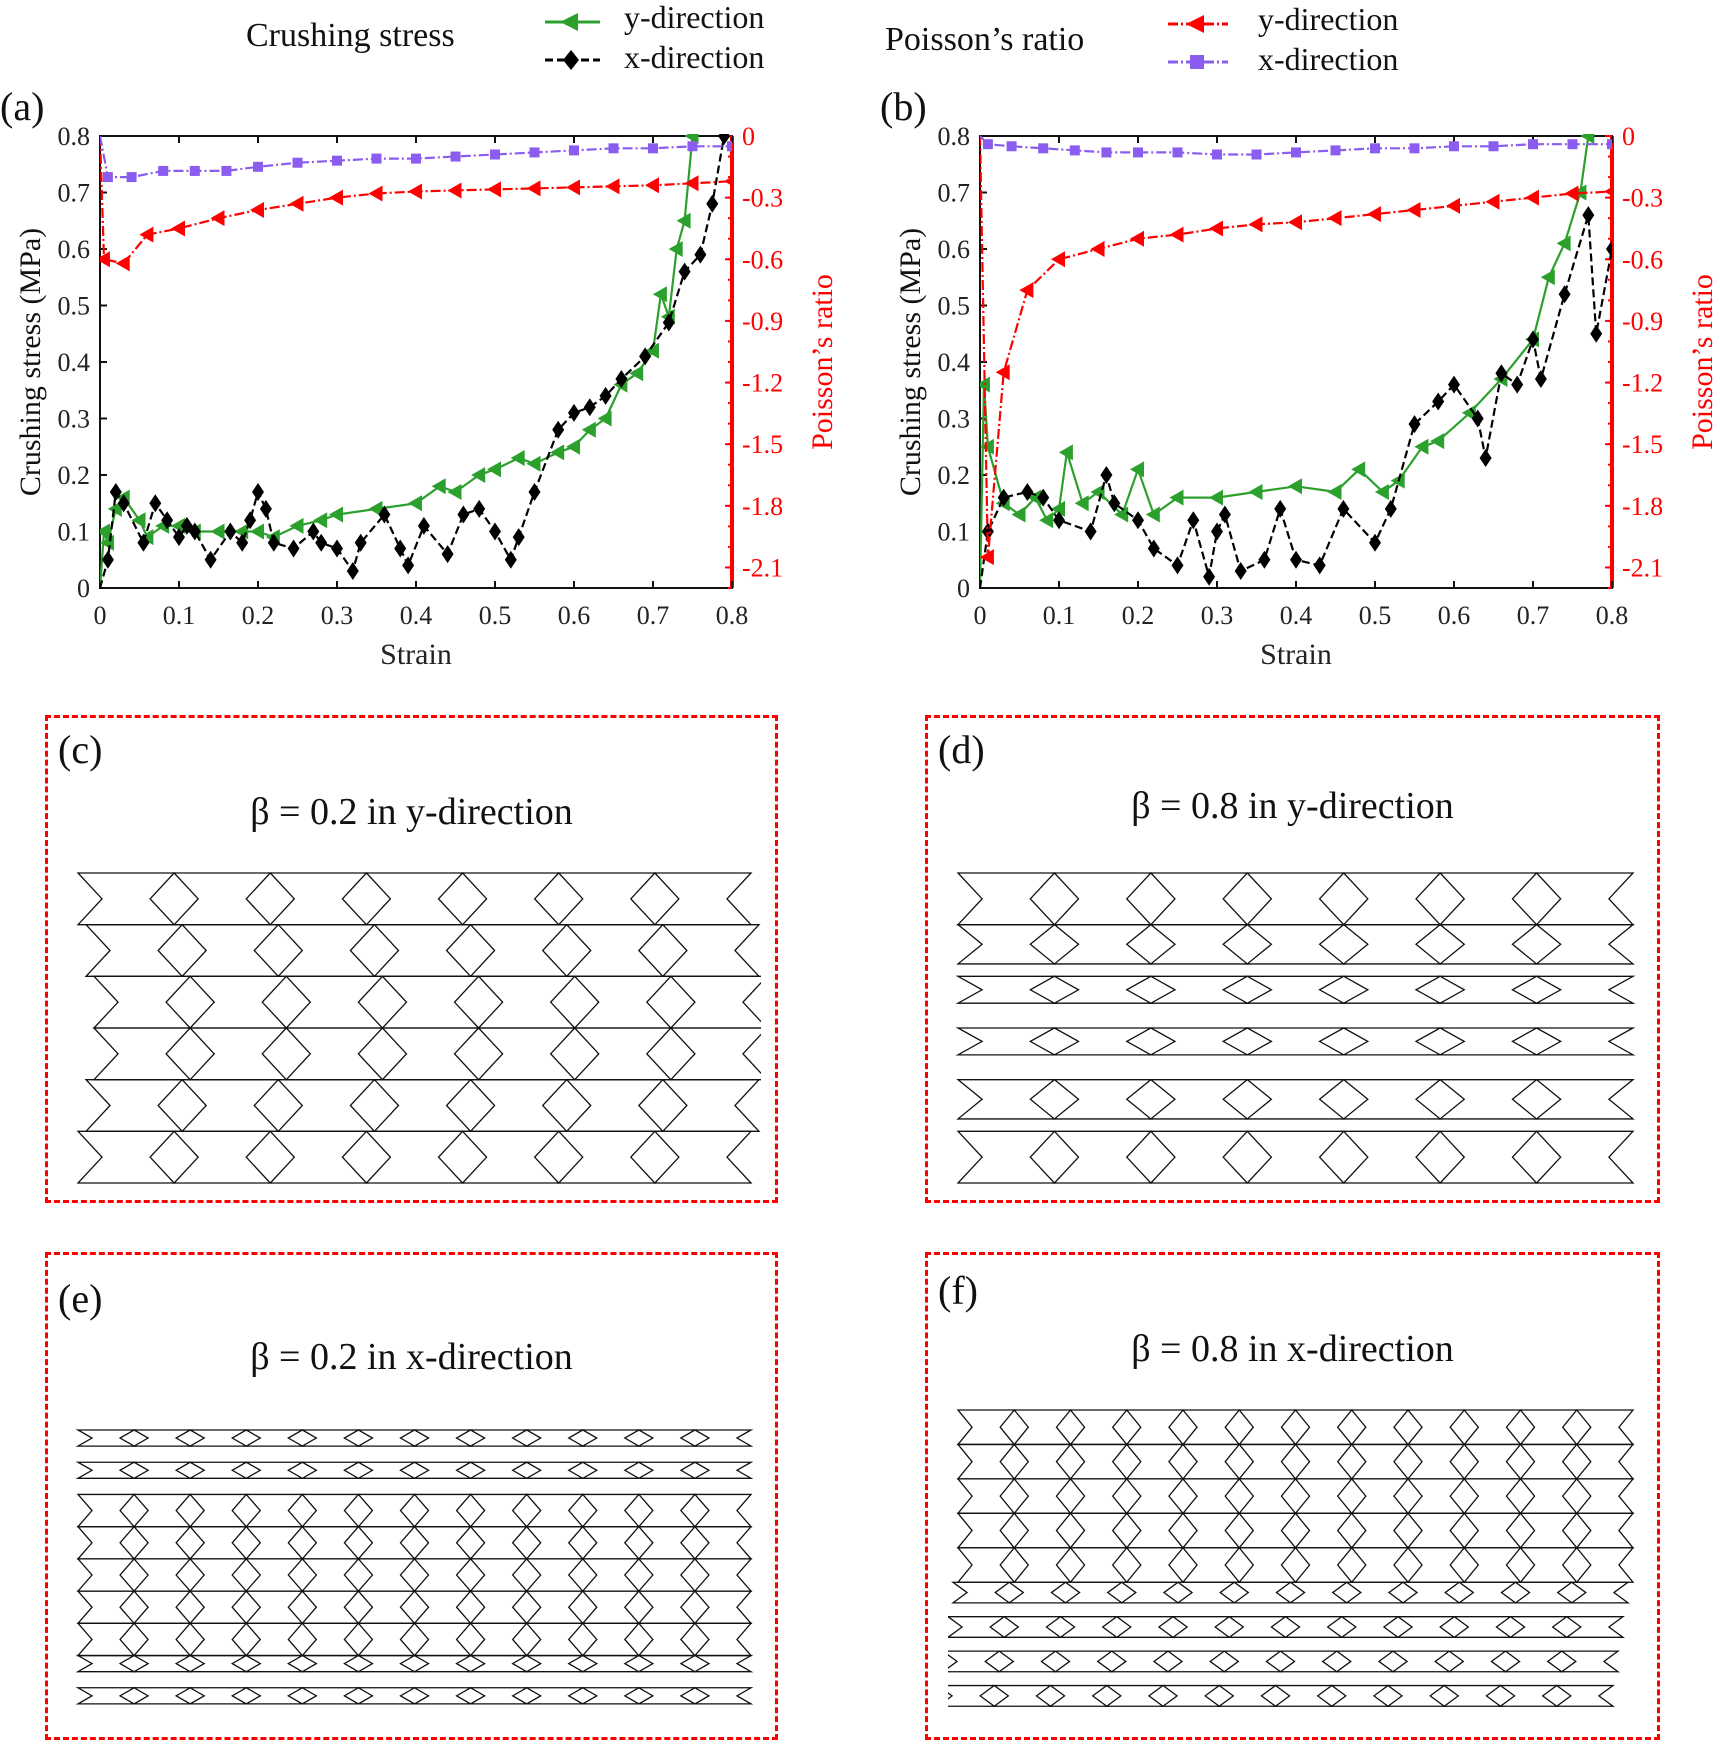 This screenshot has height=1749, width=1720. I want to click on series-black, so click(415, 361).